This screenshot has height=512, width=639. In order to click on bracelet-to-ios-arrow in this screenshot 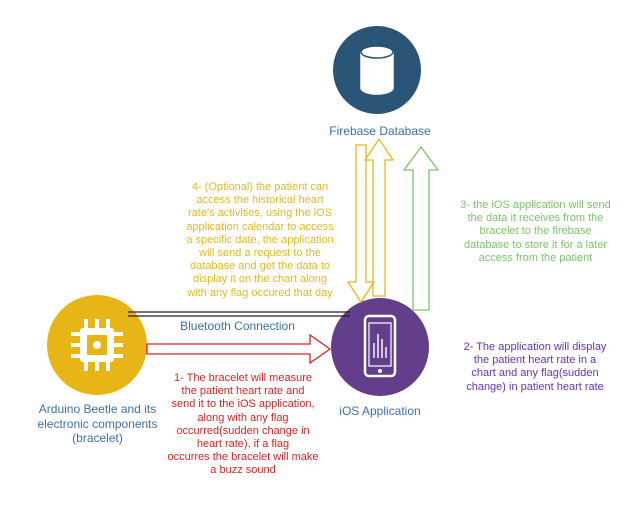, I will do `click(239, 349)`.